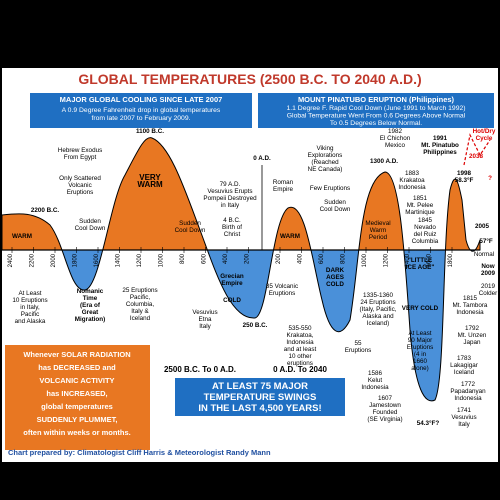 This screenshot has height=500, width=500. Describe the element at coordinates (248, 258) in the screenshot. I see `axis-label: 200` at that location.